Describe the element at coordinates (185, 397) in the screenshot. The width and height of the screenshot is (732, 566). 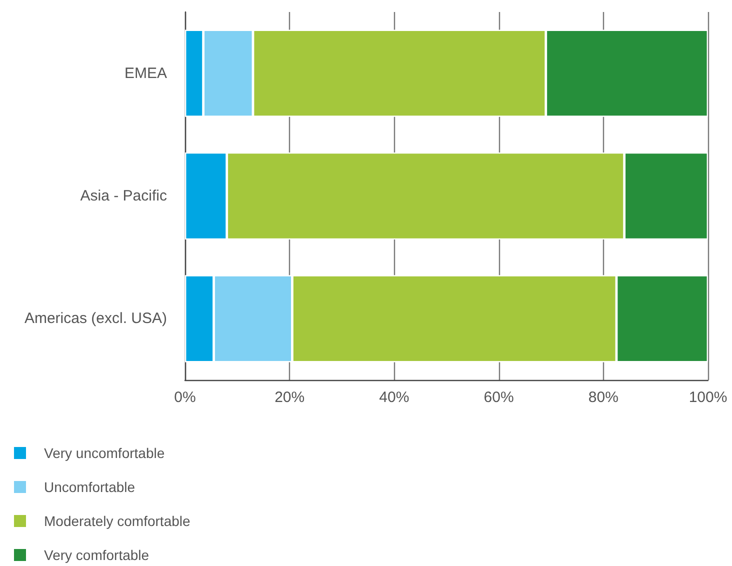
I see `x-tick-label: 0%` at that location.